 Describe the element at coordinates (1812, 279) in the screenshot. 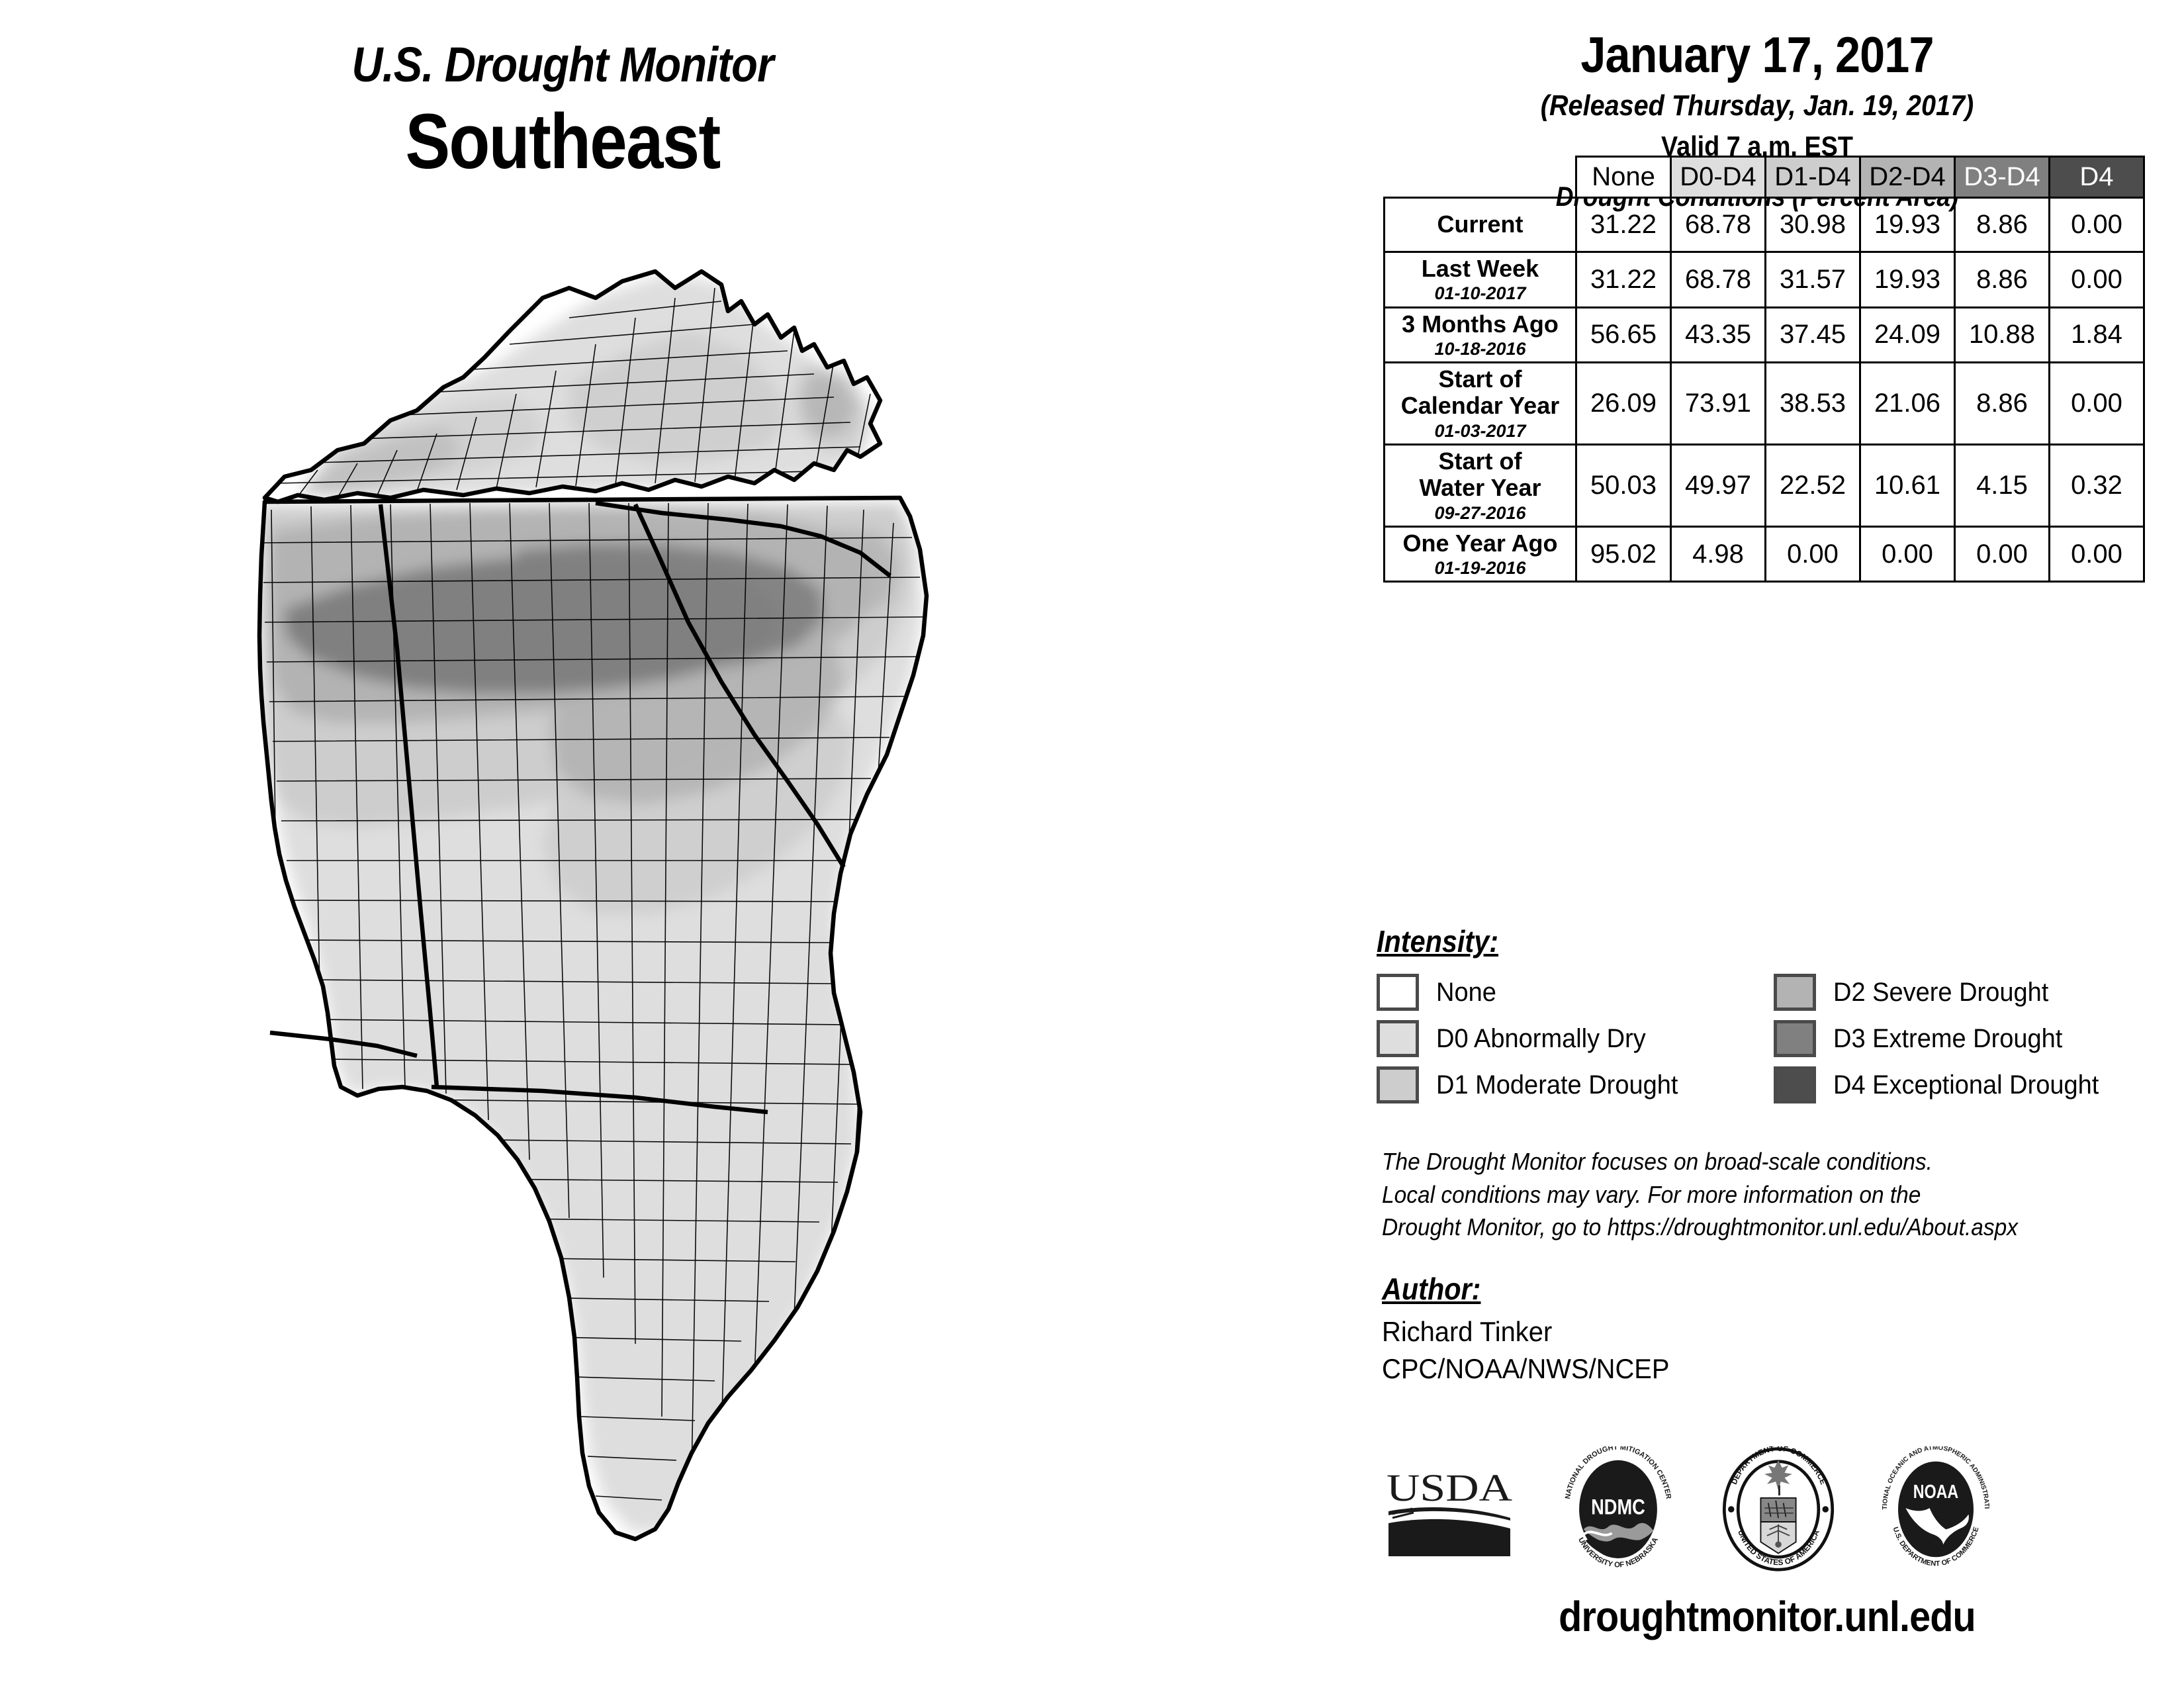

I see `table-cell: 31.57` at that location.